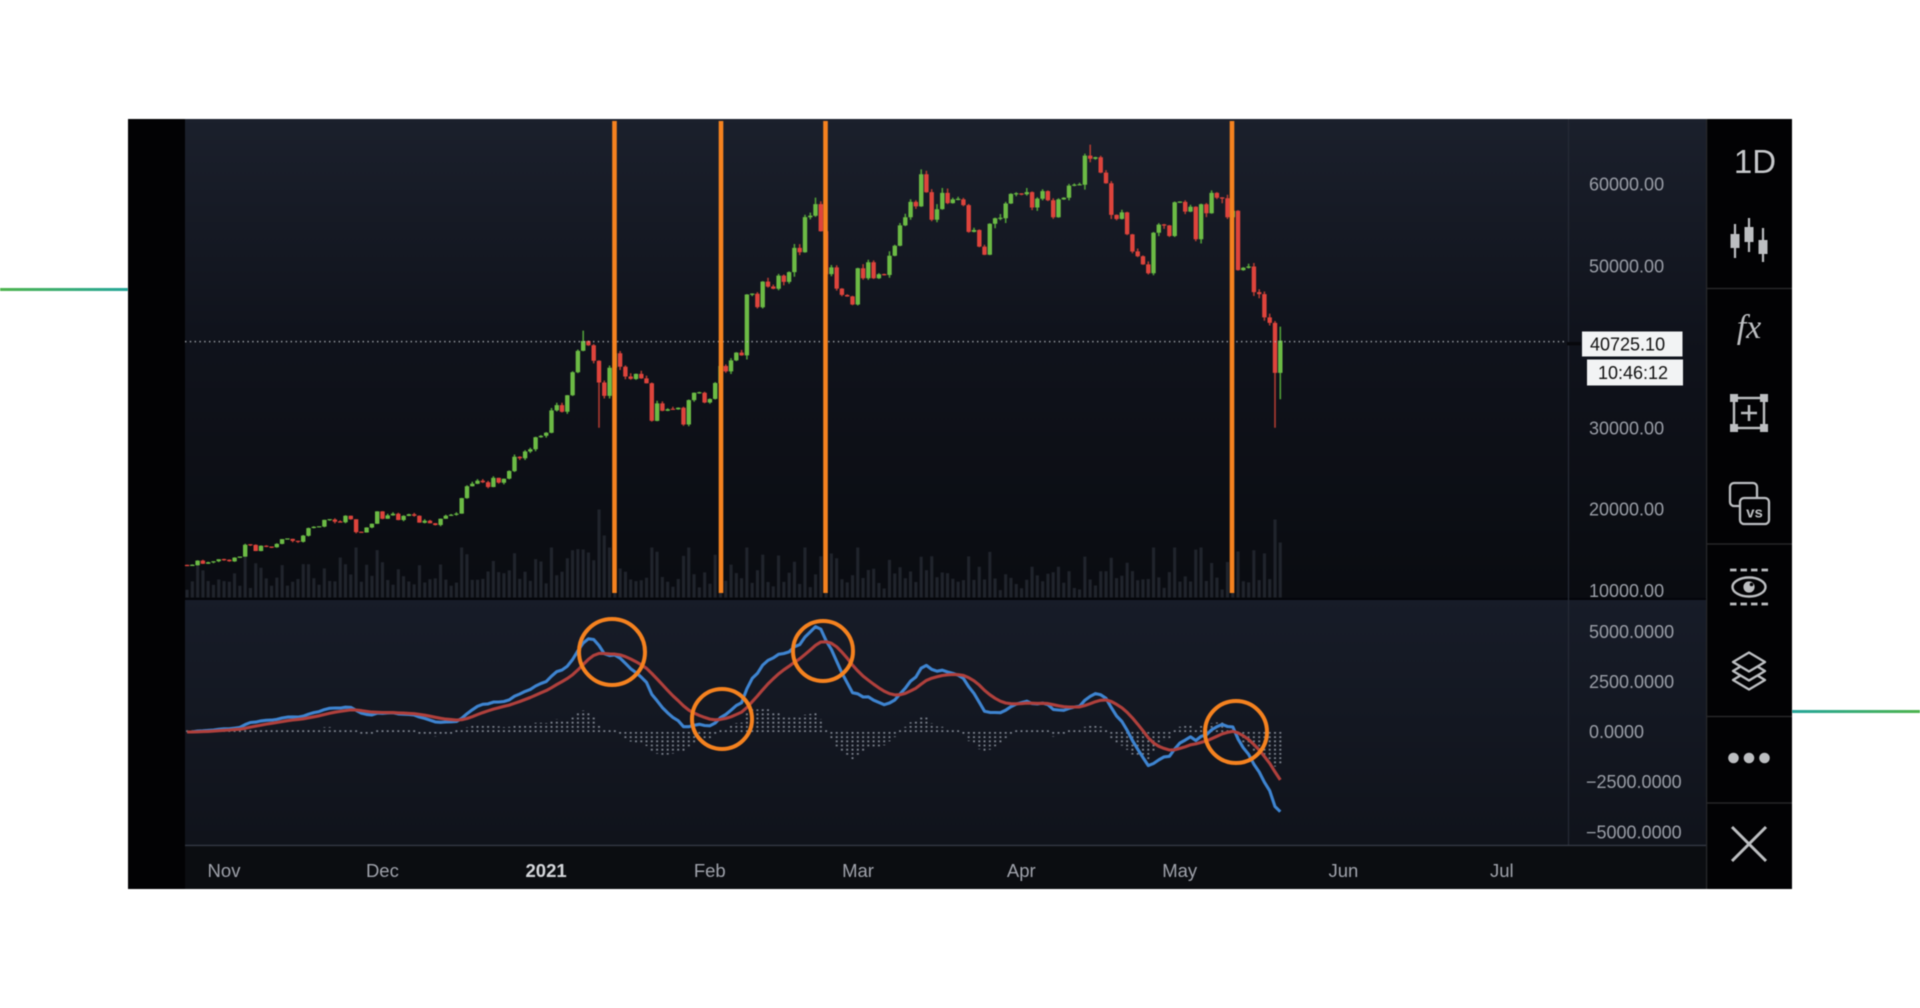 This screenshot has width=1920, height=1008. I want to click on svg-text: May, so click(1180, 870).